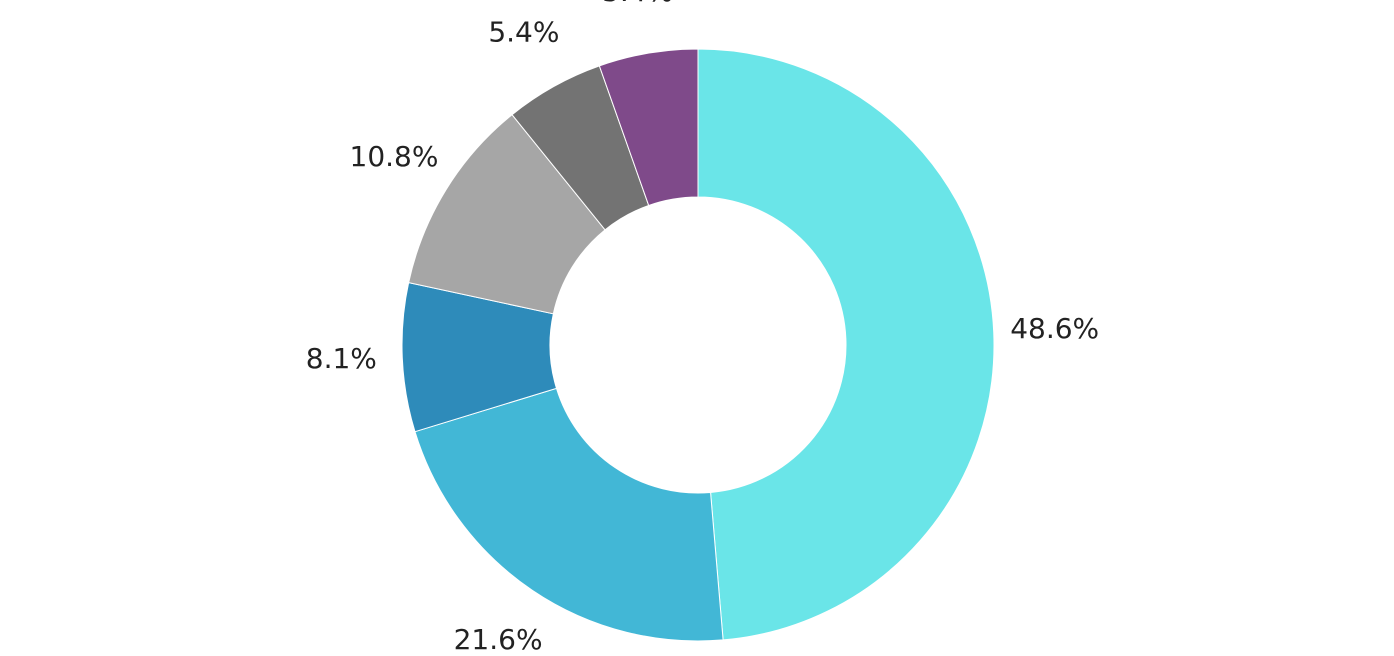 This screenshot has height=656, width=1394. I want to click on data-label: 21.6%, so click(498, 639).